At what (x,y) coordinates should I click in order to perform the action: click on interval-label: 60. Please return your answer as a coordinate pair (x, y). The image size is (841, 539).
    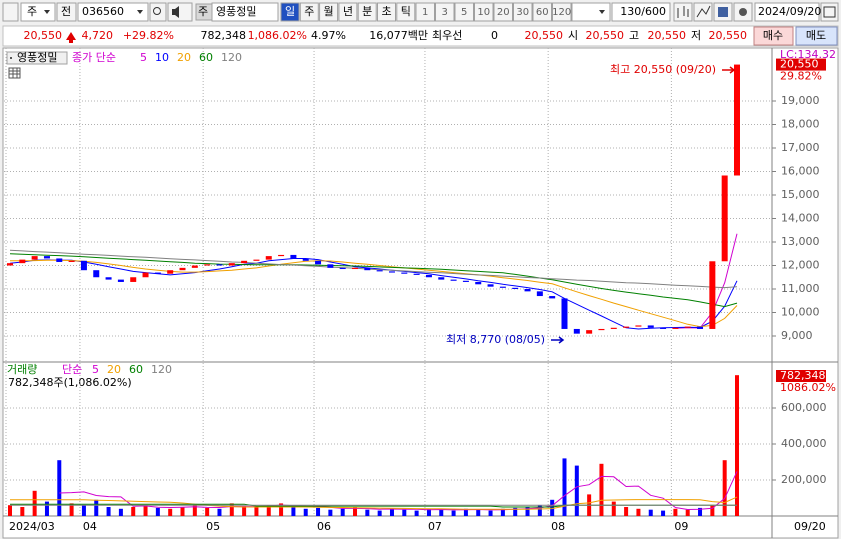
    Looking at the image, I should click on (542, 12).